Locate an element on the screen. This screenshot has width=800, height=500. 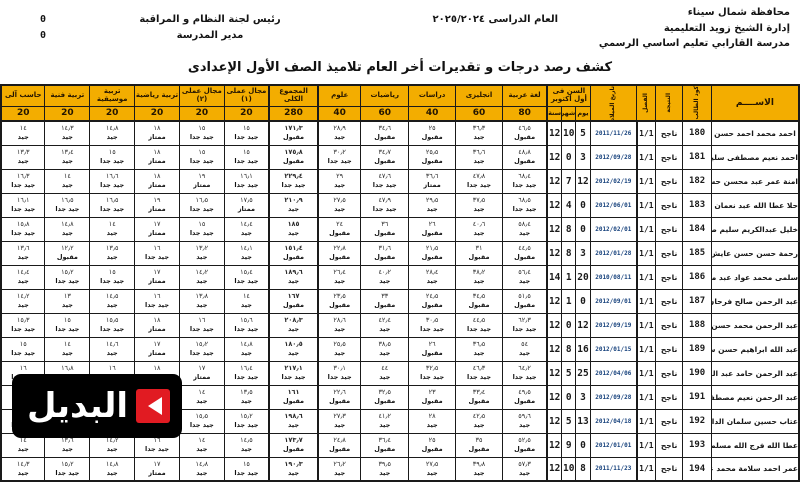
score-value: ٦٨٫٤ is located at coordinates (524, 176).